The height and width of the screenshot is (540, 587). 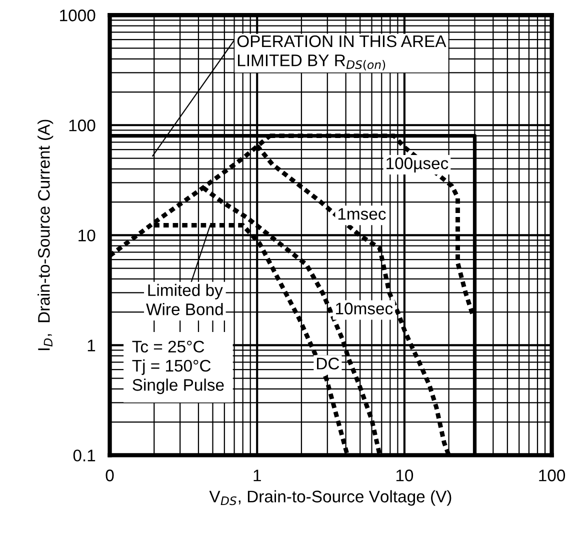 I want to click on annotation: Limited by Wire Bond, so click(x=184, y=300).